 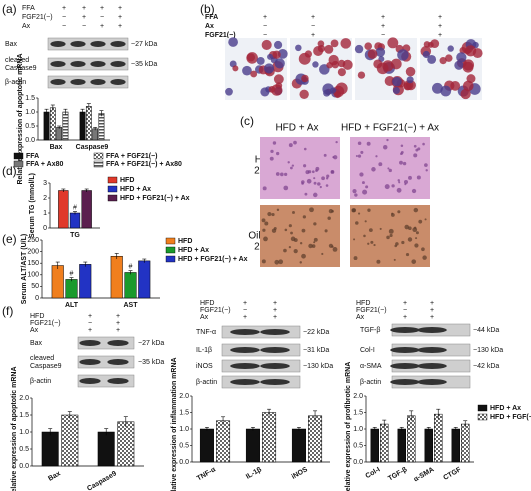 What do you see at coordinates (92, 147) in the screenshot?
I see `x-tick-label: Caspase9` at bounding box center [92, 147].